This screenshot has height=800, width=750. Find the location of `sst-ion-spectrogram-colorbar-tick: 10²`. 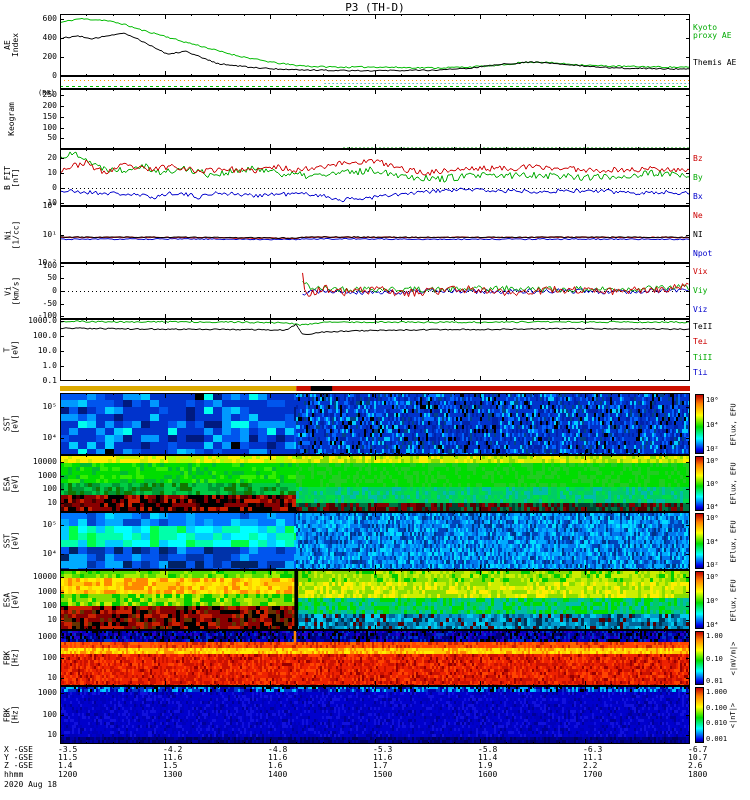

sst-ion-spectrogram-colorbar-tick: 10² is located at coordinates (712, 564).